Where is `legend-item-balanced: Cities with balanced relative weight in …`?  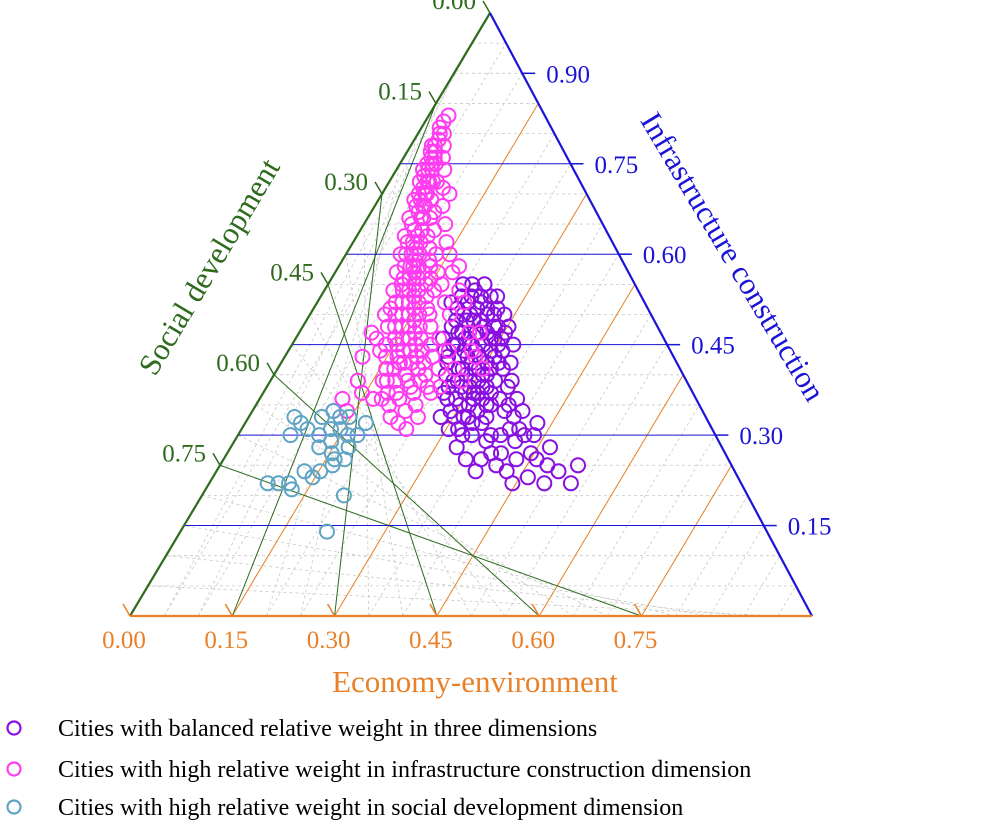
legend-item-balanced: Cities with balanced relative weight in … is located at coordinates (301, 729).